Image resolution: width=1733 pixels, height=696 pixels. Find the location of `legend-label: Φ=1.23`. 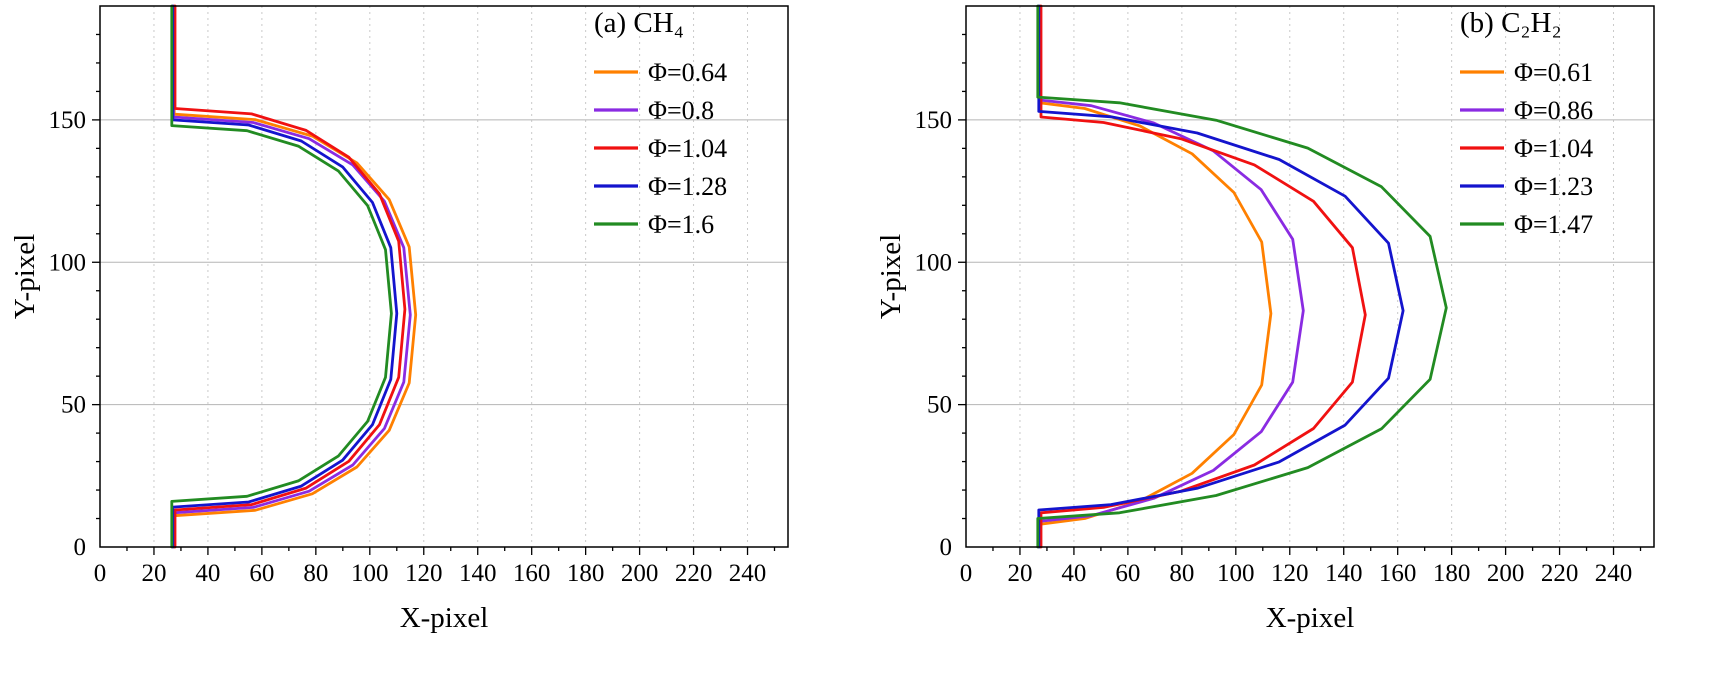

legend-label: Φ=1.23 is located at coordinates (1553, 186).